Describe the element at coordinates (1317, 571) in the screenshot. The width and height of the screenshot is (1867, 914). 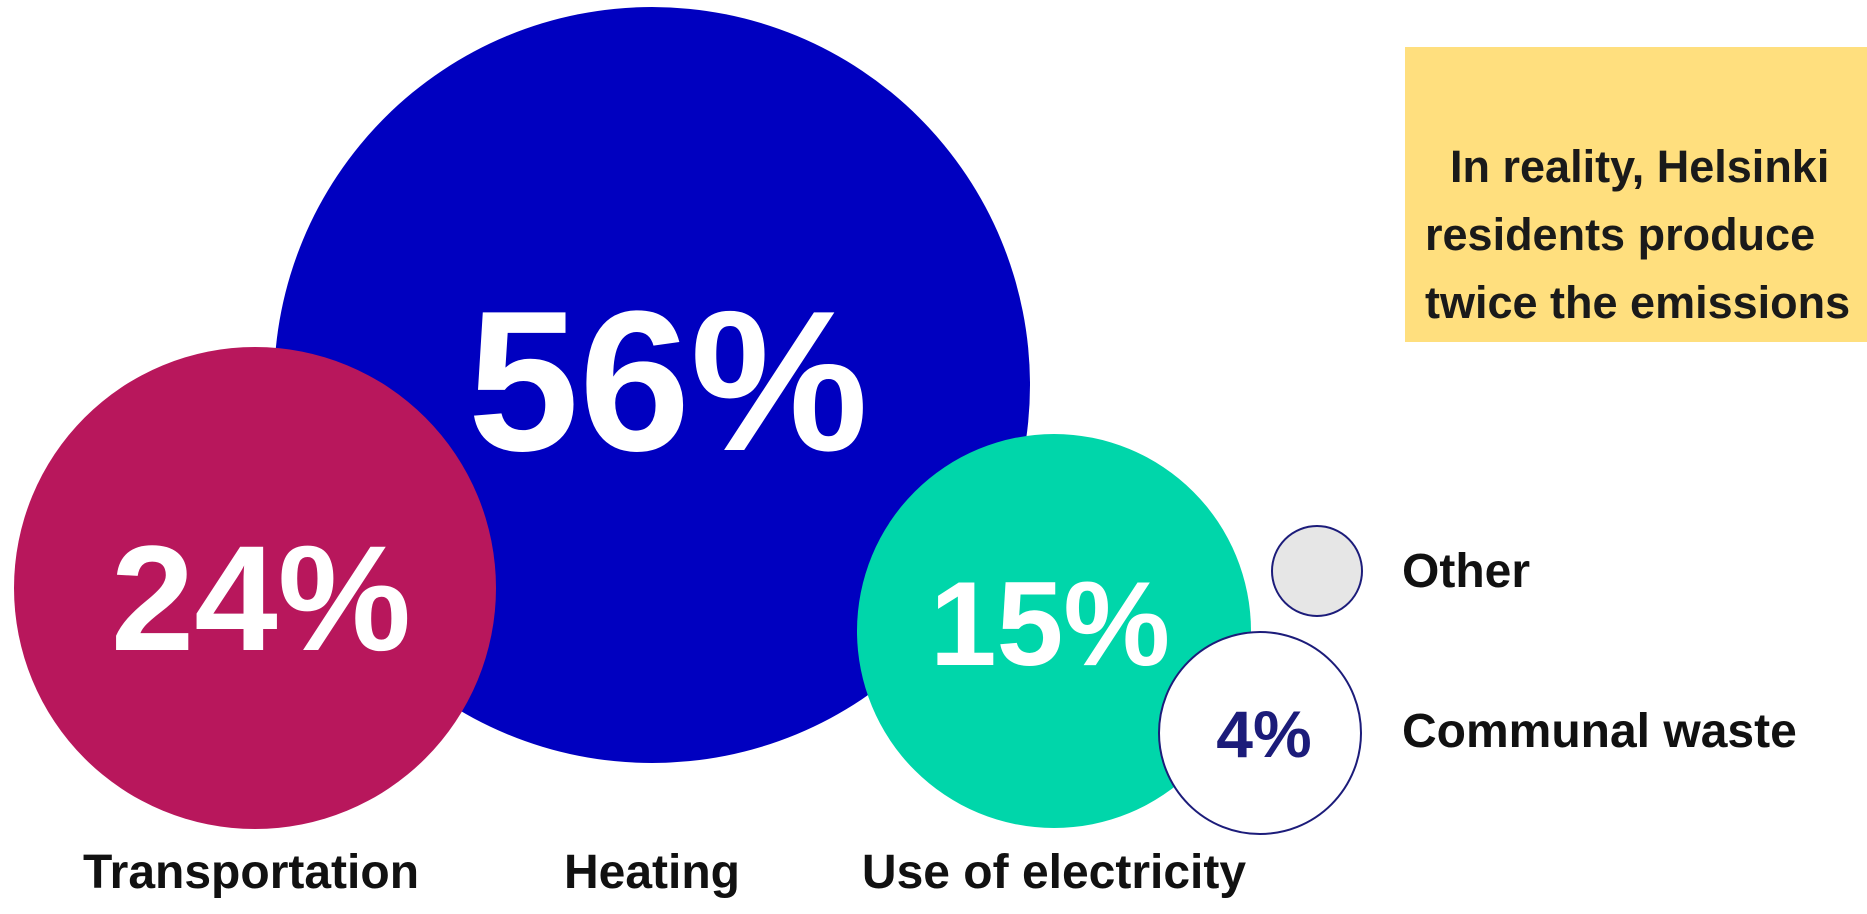
I see `bubble-other` at that location.